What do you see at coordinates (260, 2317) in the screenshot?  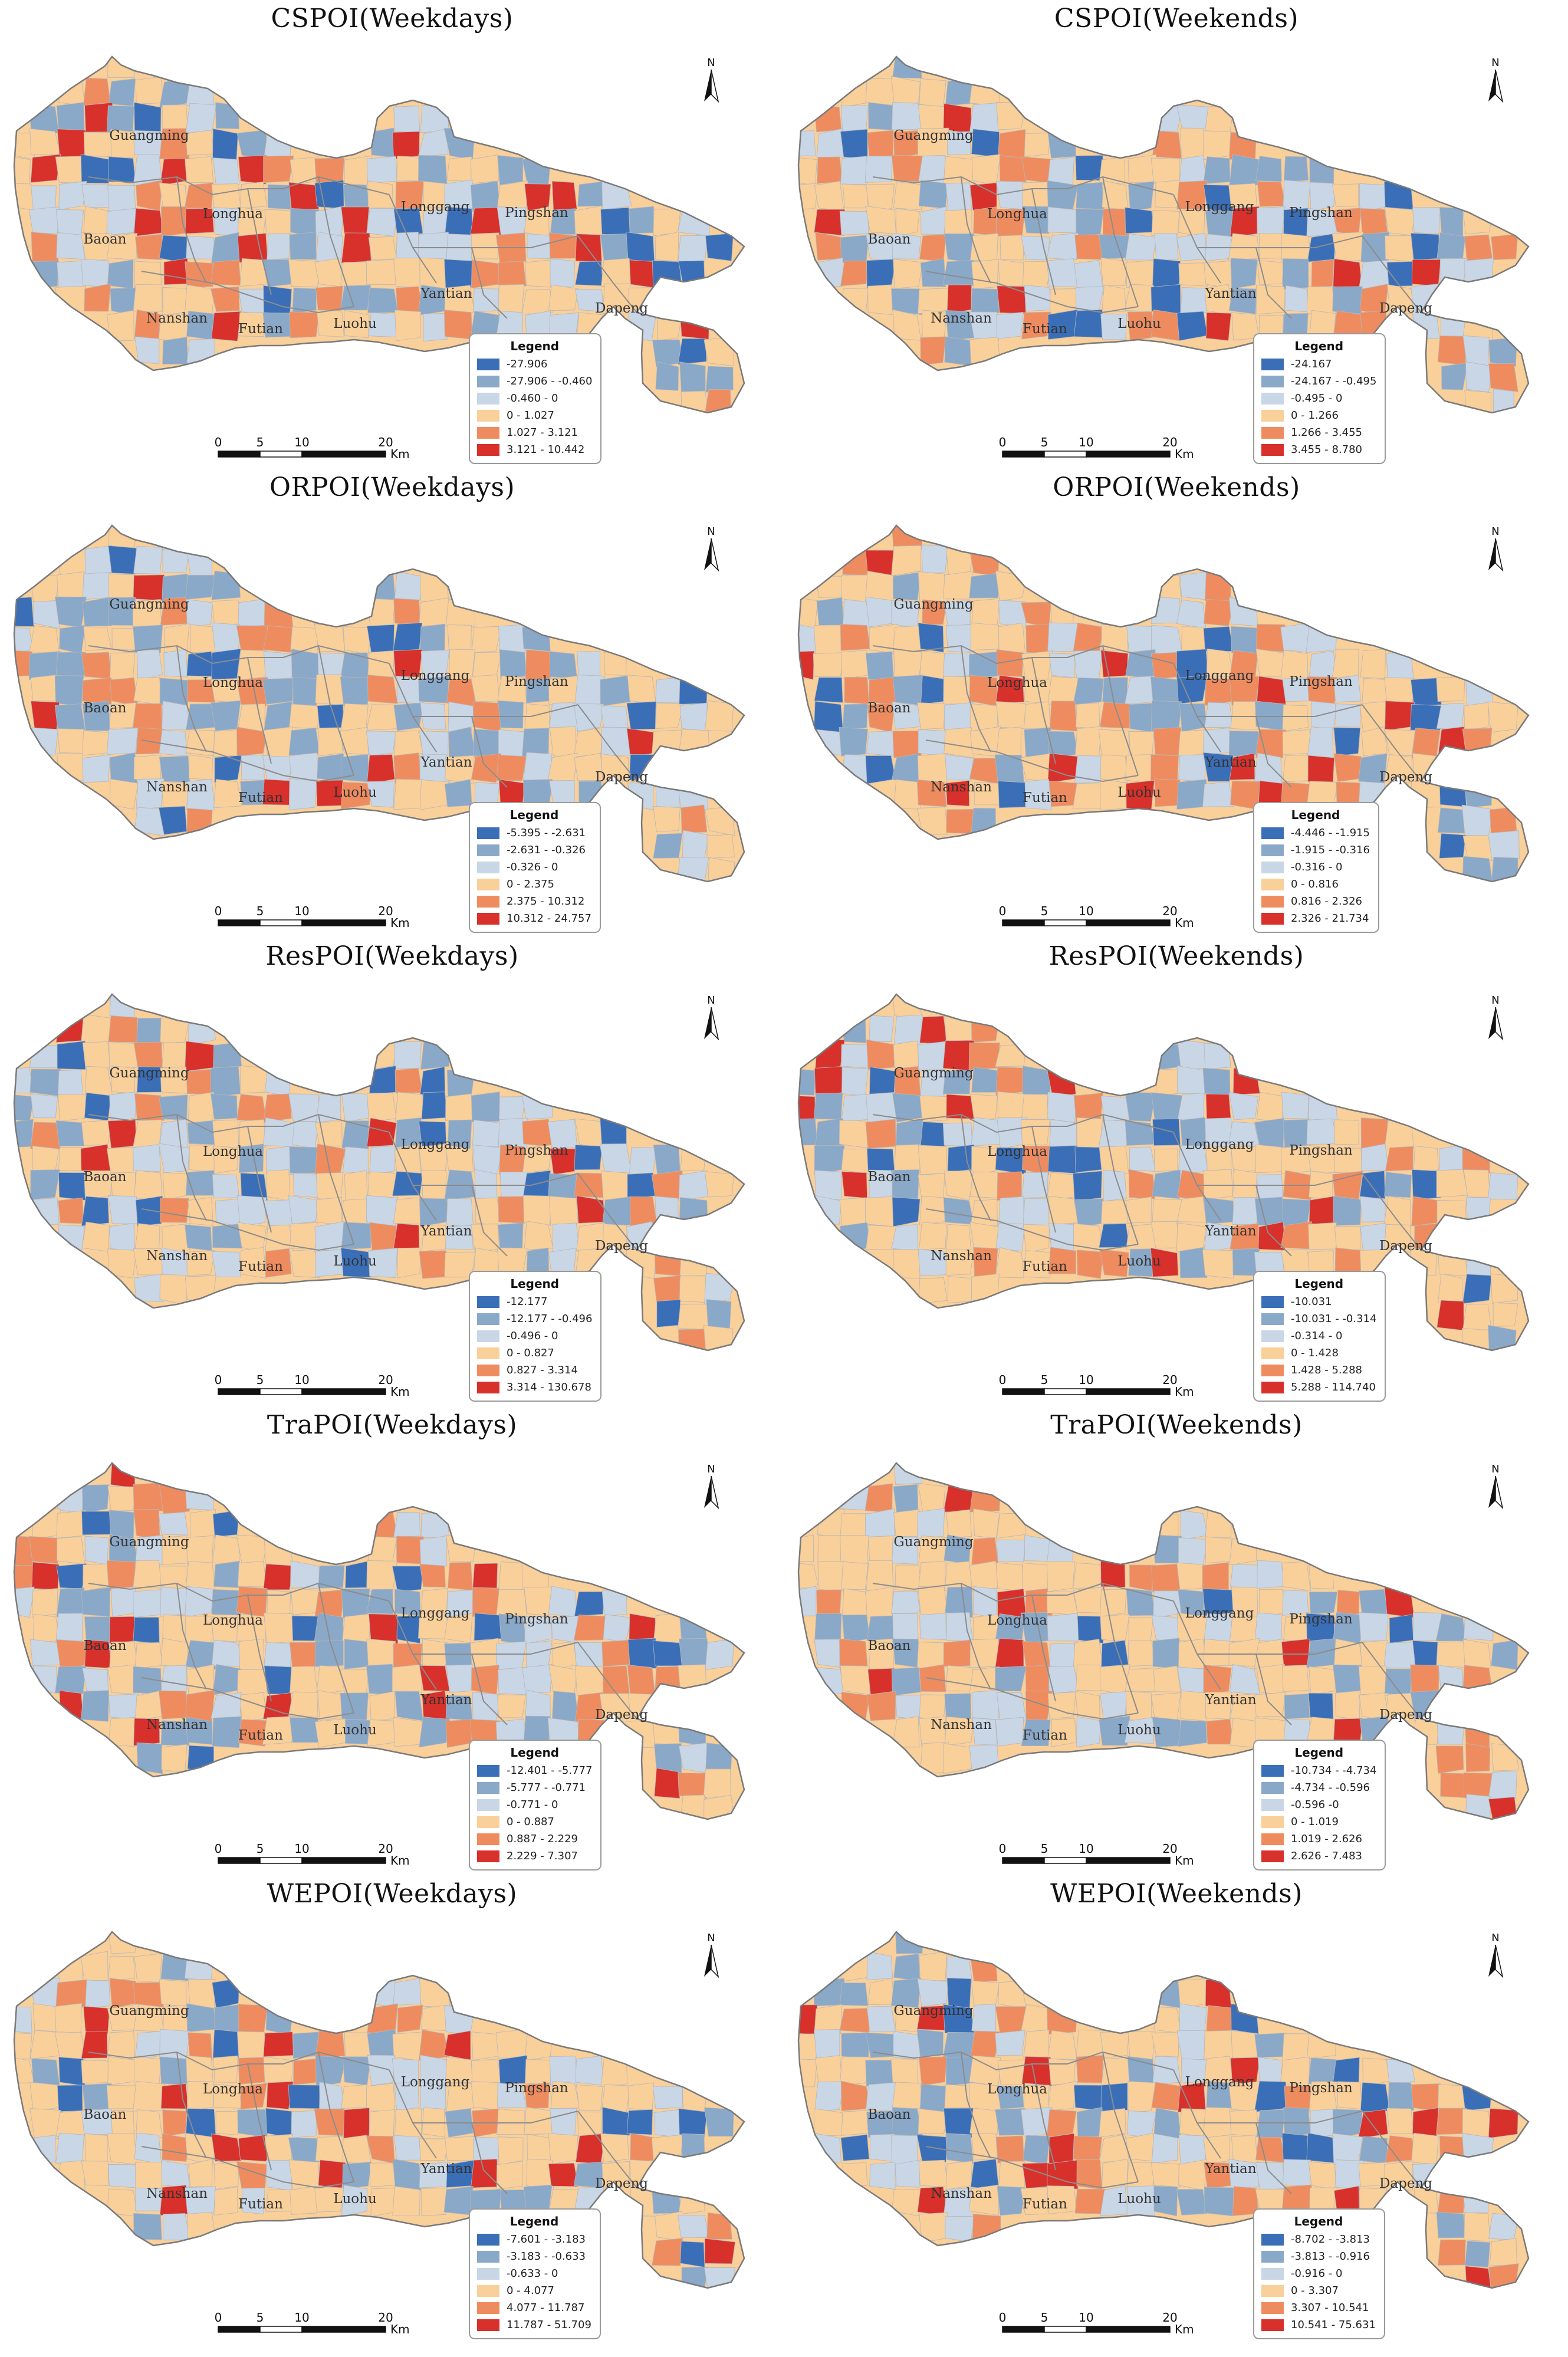 I see `scale-tick-label: 5` at bounding box center [260, 2317].